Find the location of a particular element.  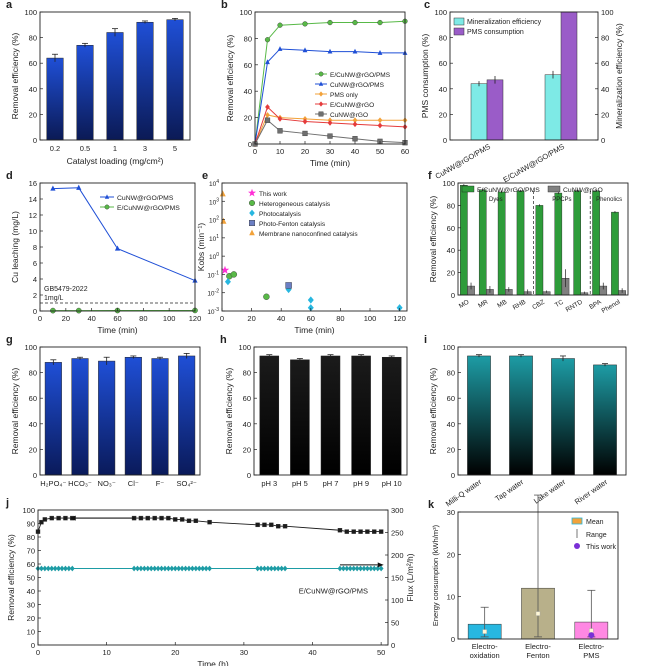

y-tick-label: 103 is located at coordinates (214, 201).